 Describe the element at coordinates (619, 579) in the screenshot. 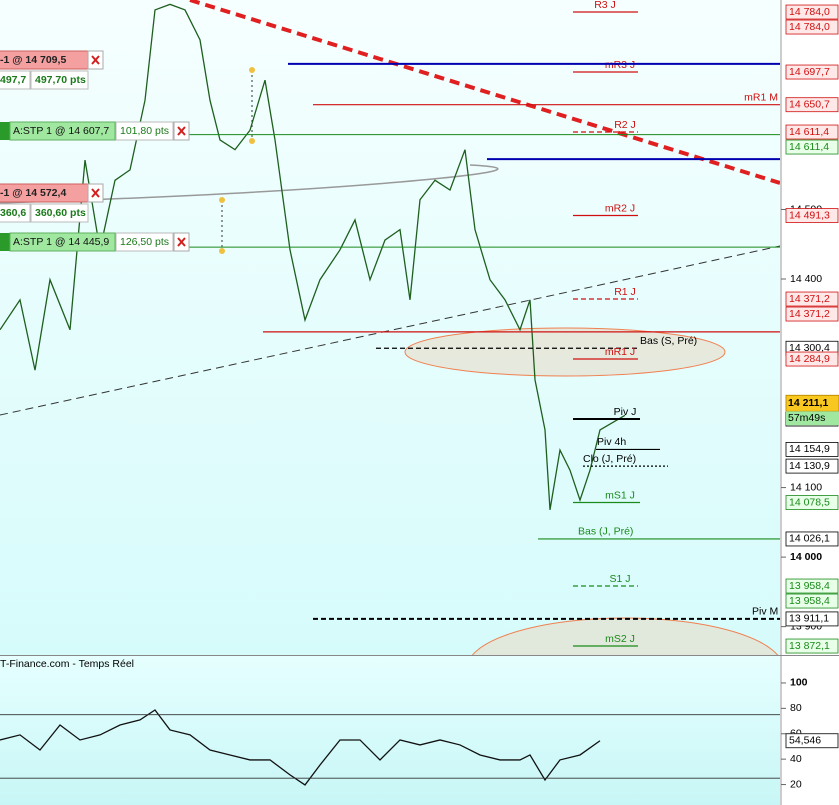

I see `level-label: S1 J` at that location.